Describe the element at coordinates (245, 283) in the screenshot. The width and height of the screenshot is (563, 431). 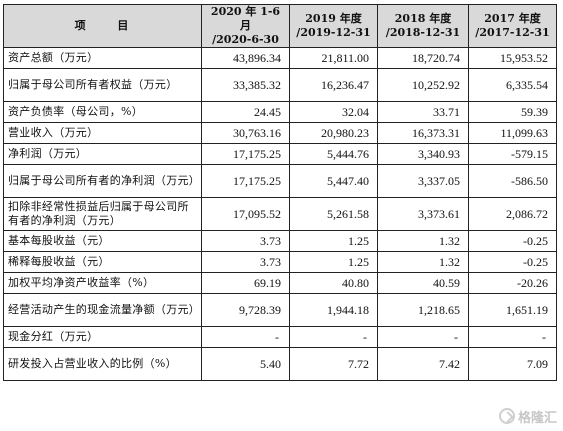
I see `cell-value: 69.19` at that location.